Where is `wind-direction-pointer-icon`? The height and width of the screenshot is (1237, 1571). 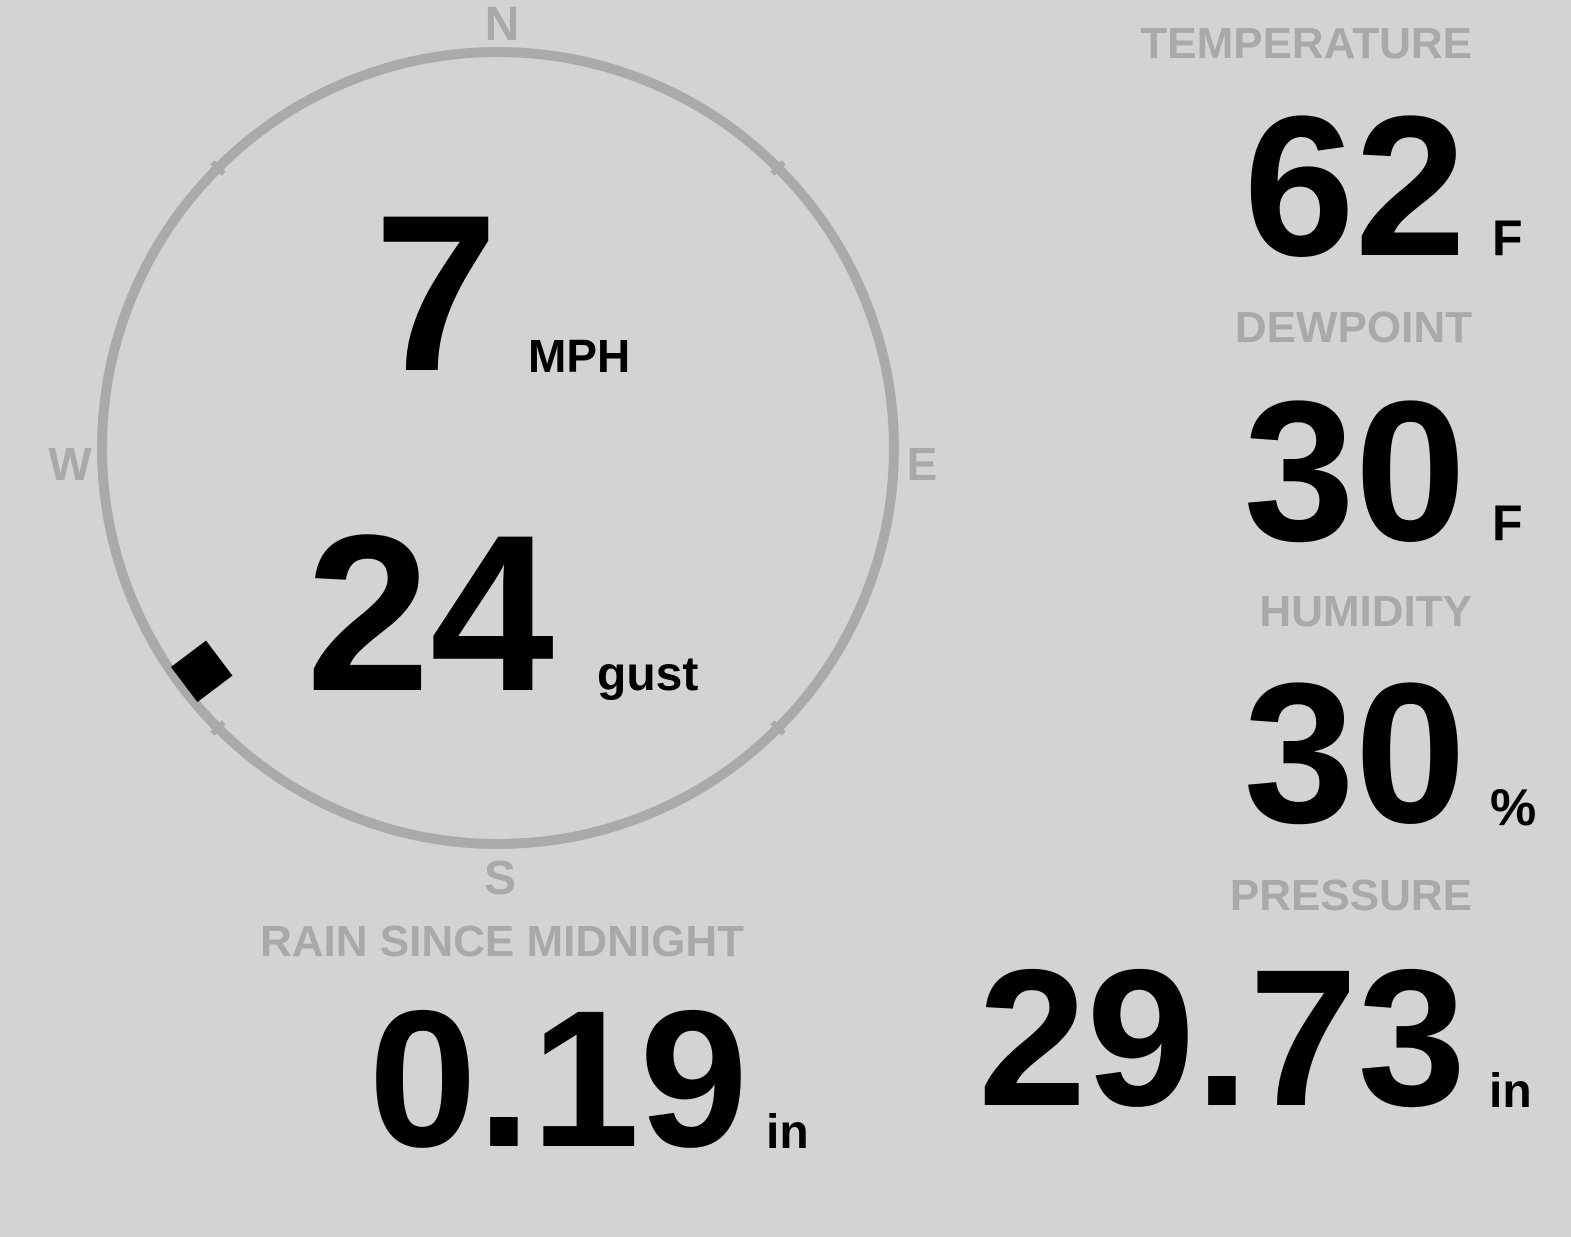 wind-direction-pointer-icon is located at coordinates (201, 671).